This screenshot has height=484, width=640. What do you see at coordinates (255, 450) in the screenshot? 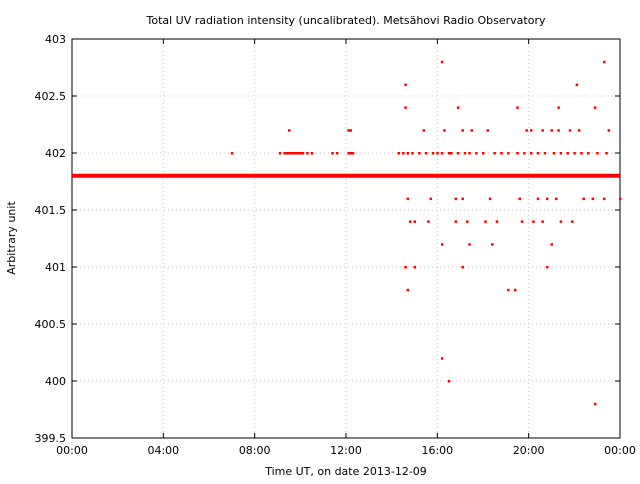
I see `x-tick-label: 08:00` at bounding box center [255, 450].